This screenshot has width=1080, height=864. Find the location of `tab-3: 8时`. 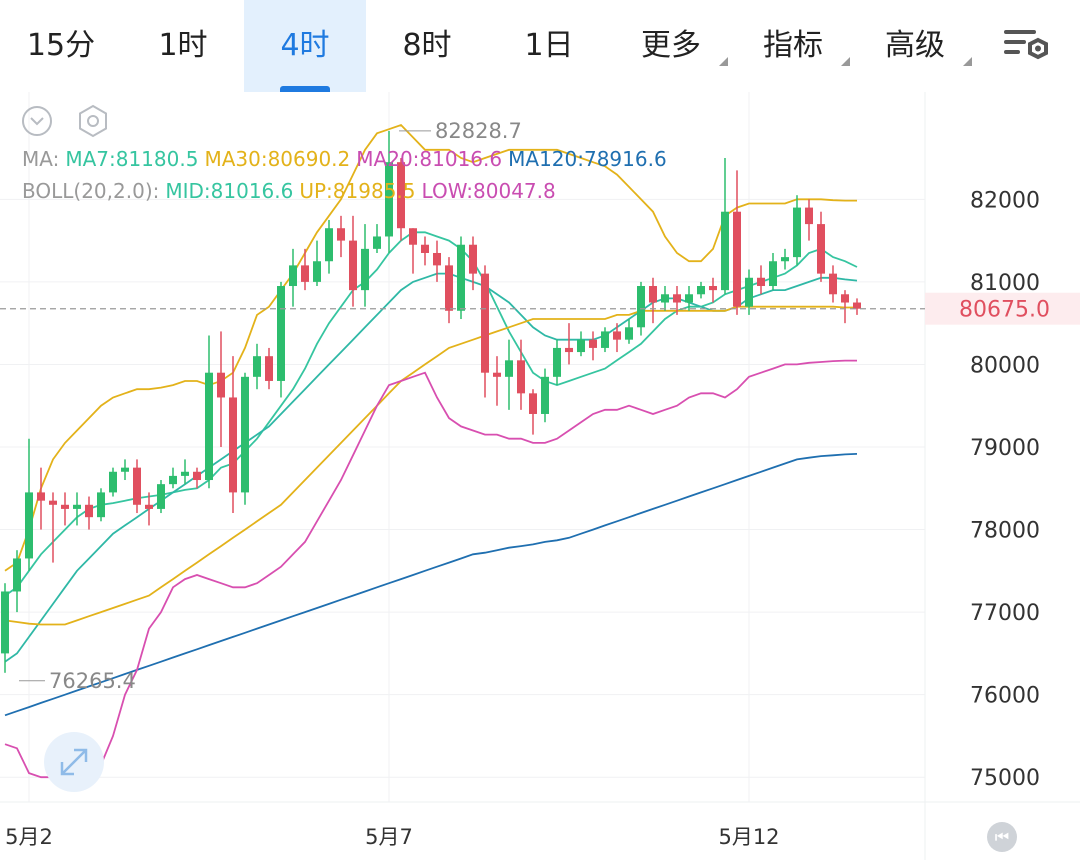

tab-3: 8时 is located at coordinates (427, 46).